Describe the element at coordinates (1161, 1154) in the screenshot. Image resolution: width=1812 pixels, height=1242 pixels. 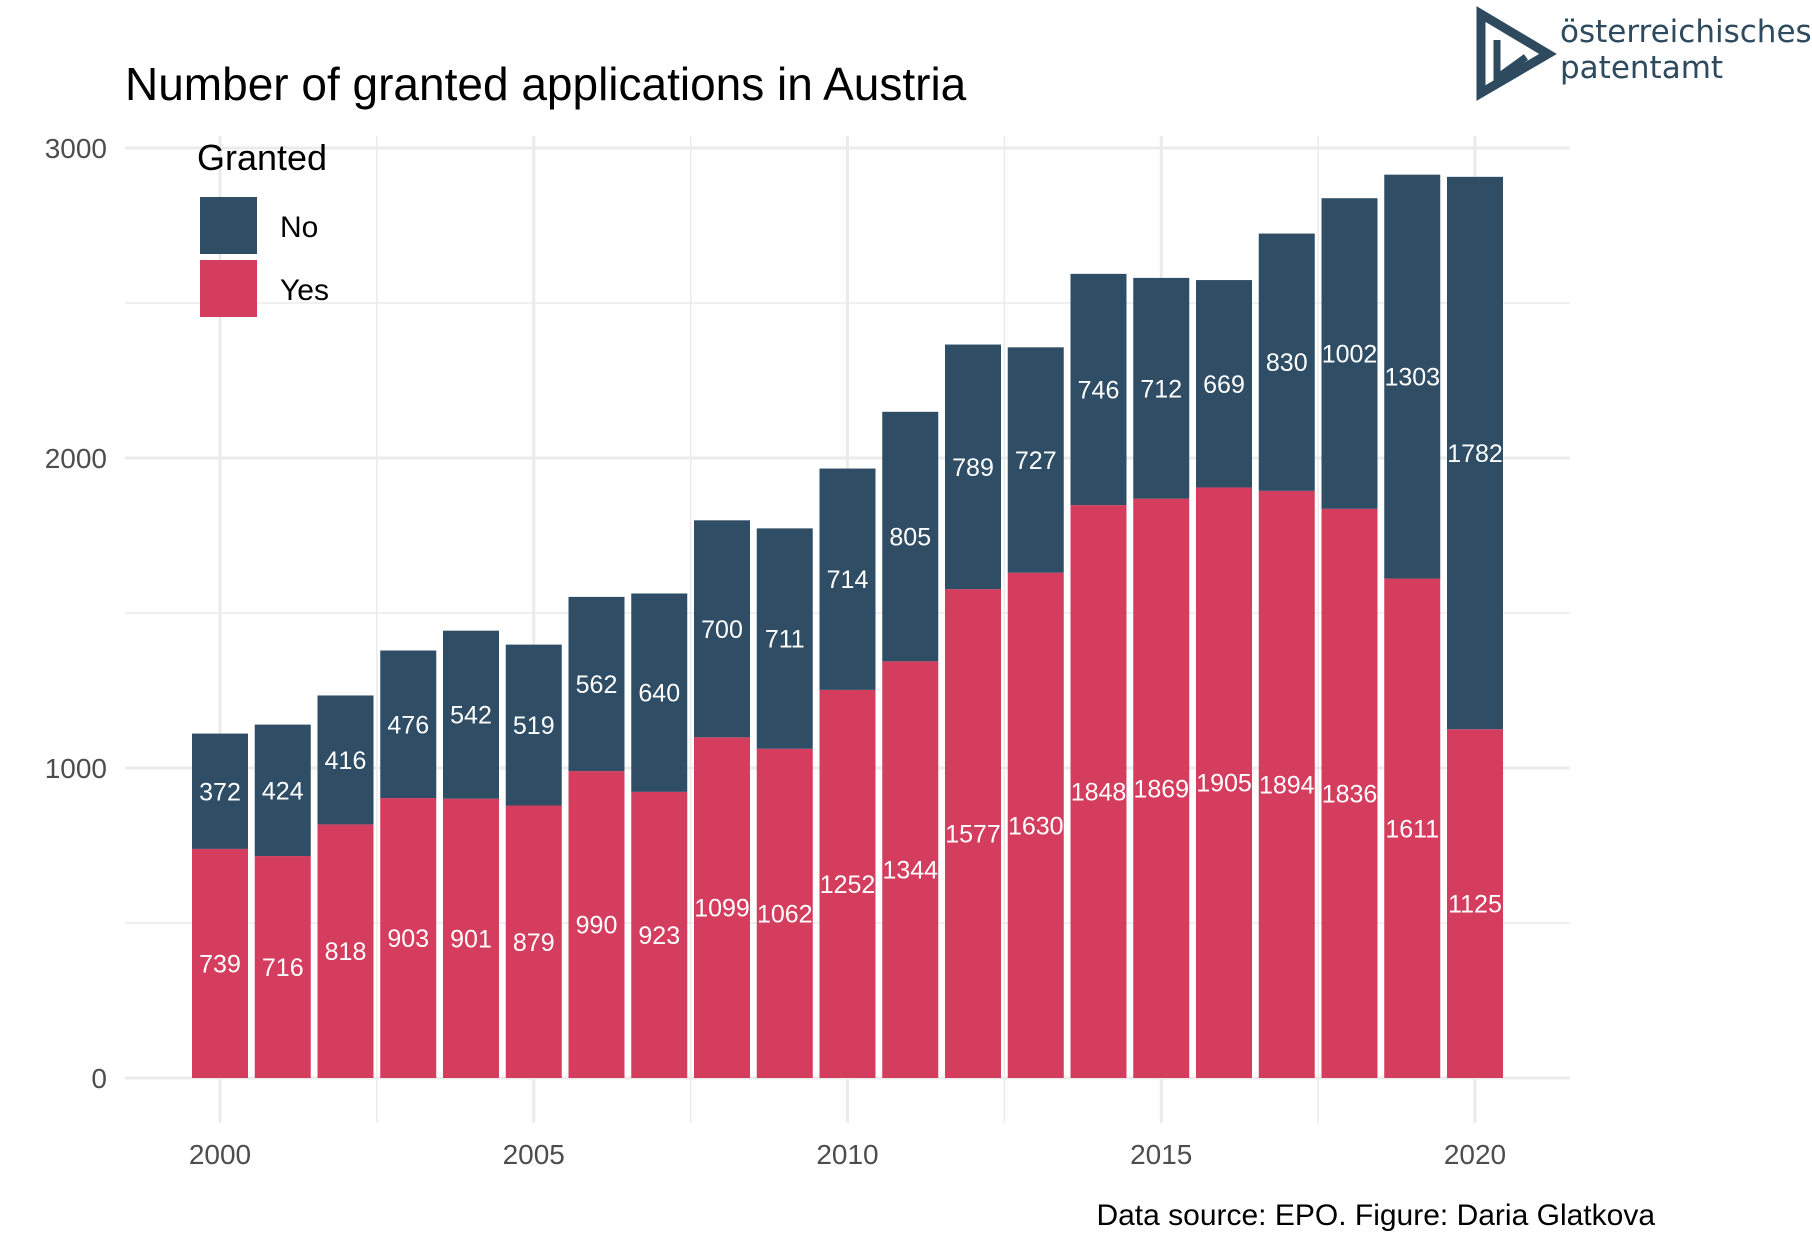
I see `x-tick-label: 2015` at that location.